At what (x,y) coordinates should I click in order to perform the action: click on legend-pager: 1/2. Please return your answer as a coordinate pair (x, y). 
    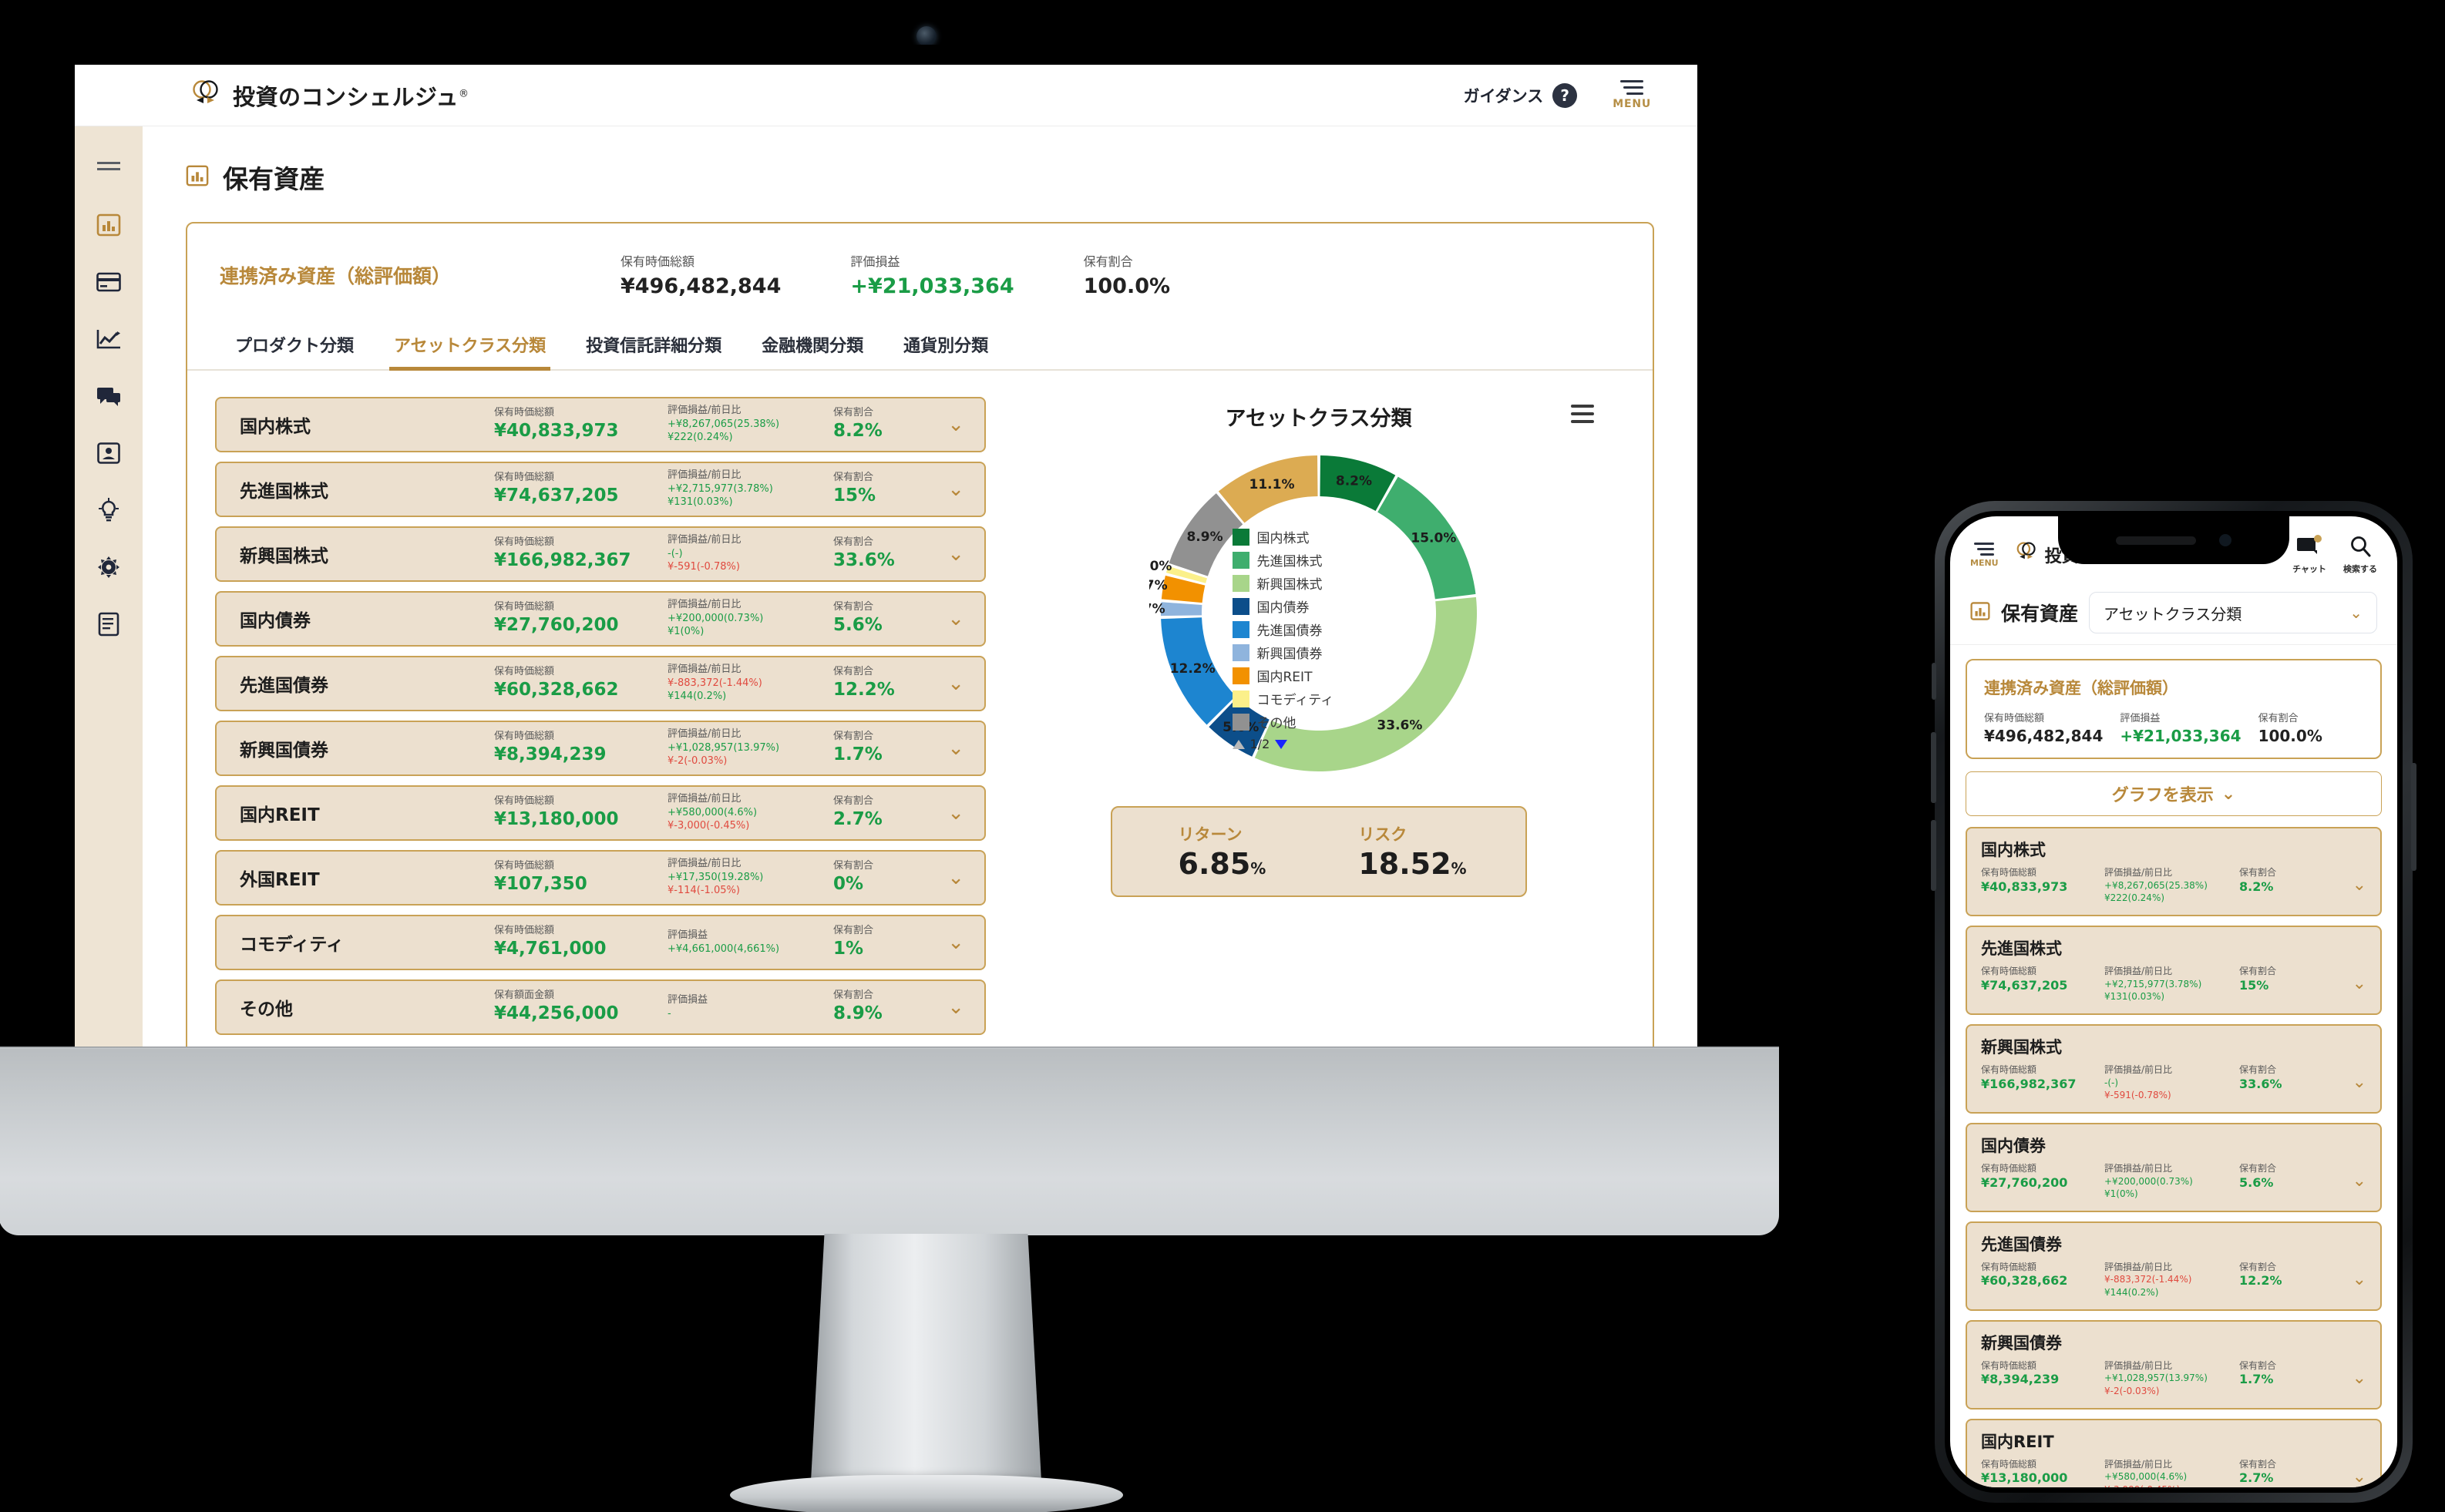
    Looking at the image, I should click on (1325, 744).